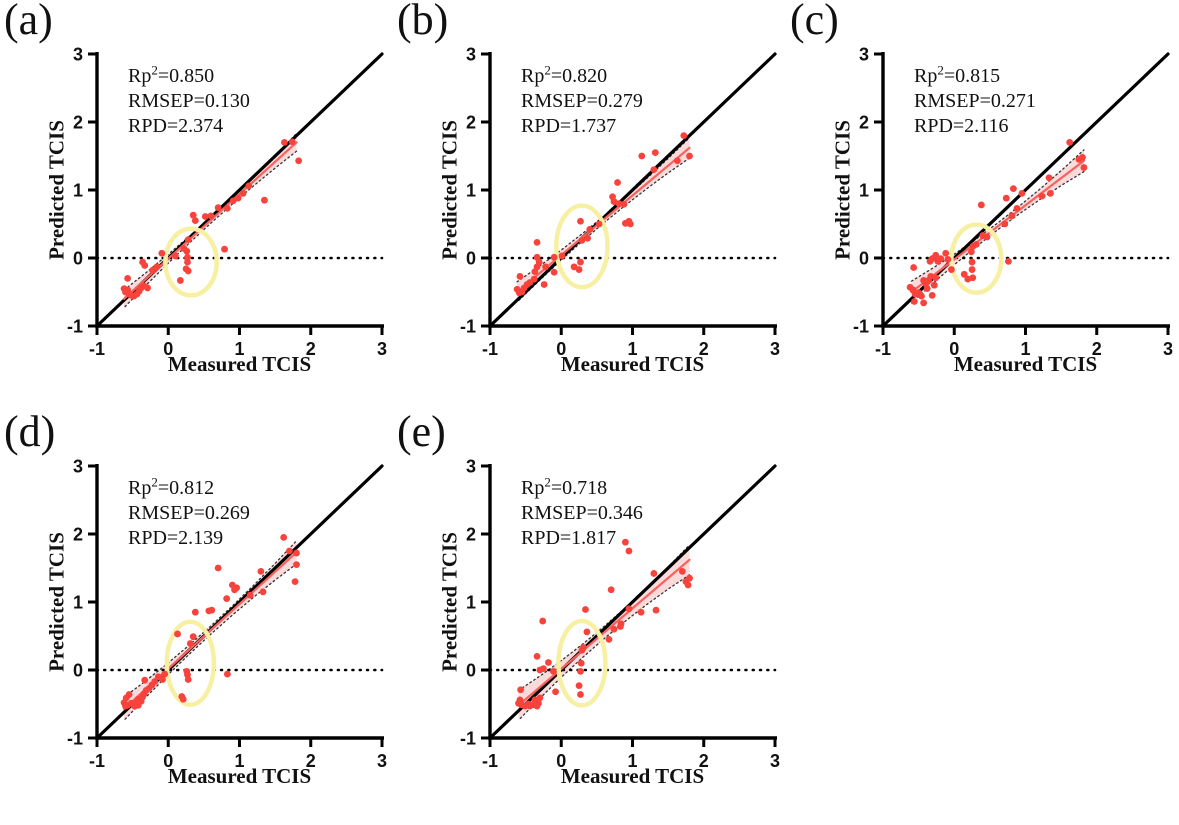 Image resolution: width=1179 pixels, height=825 pixels. I want to click on rp2-line: Rp2=0.820, so click(564, 74).